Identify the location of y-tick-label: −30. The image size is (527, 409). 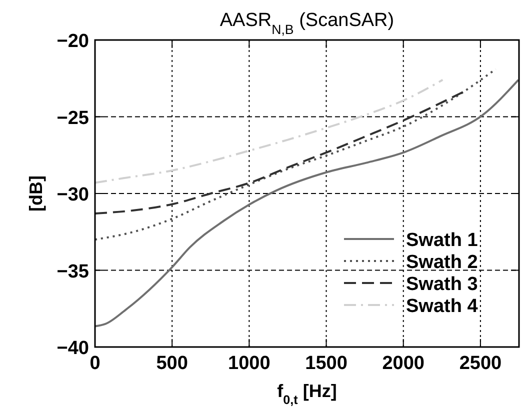
(72, 195).